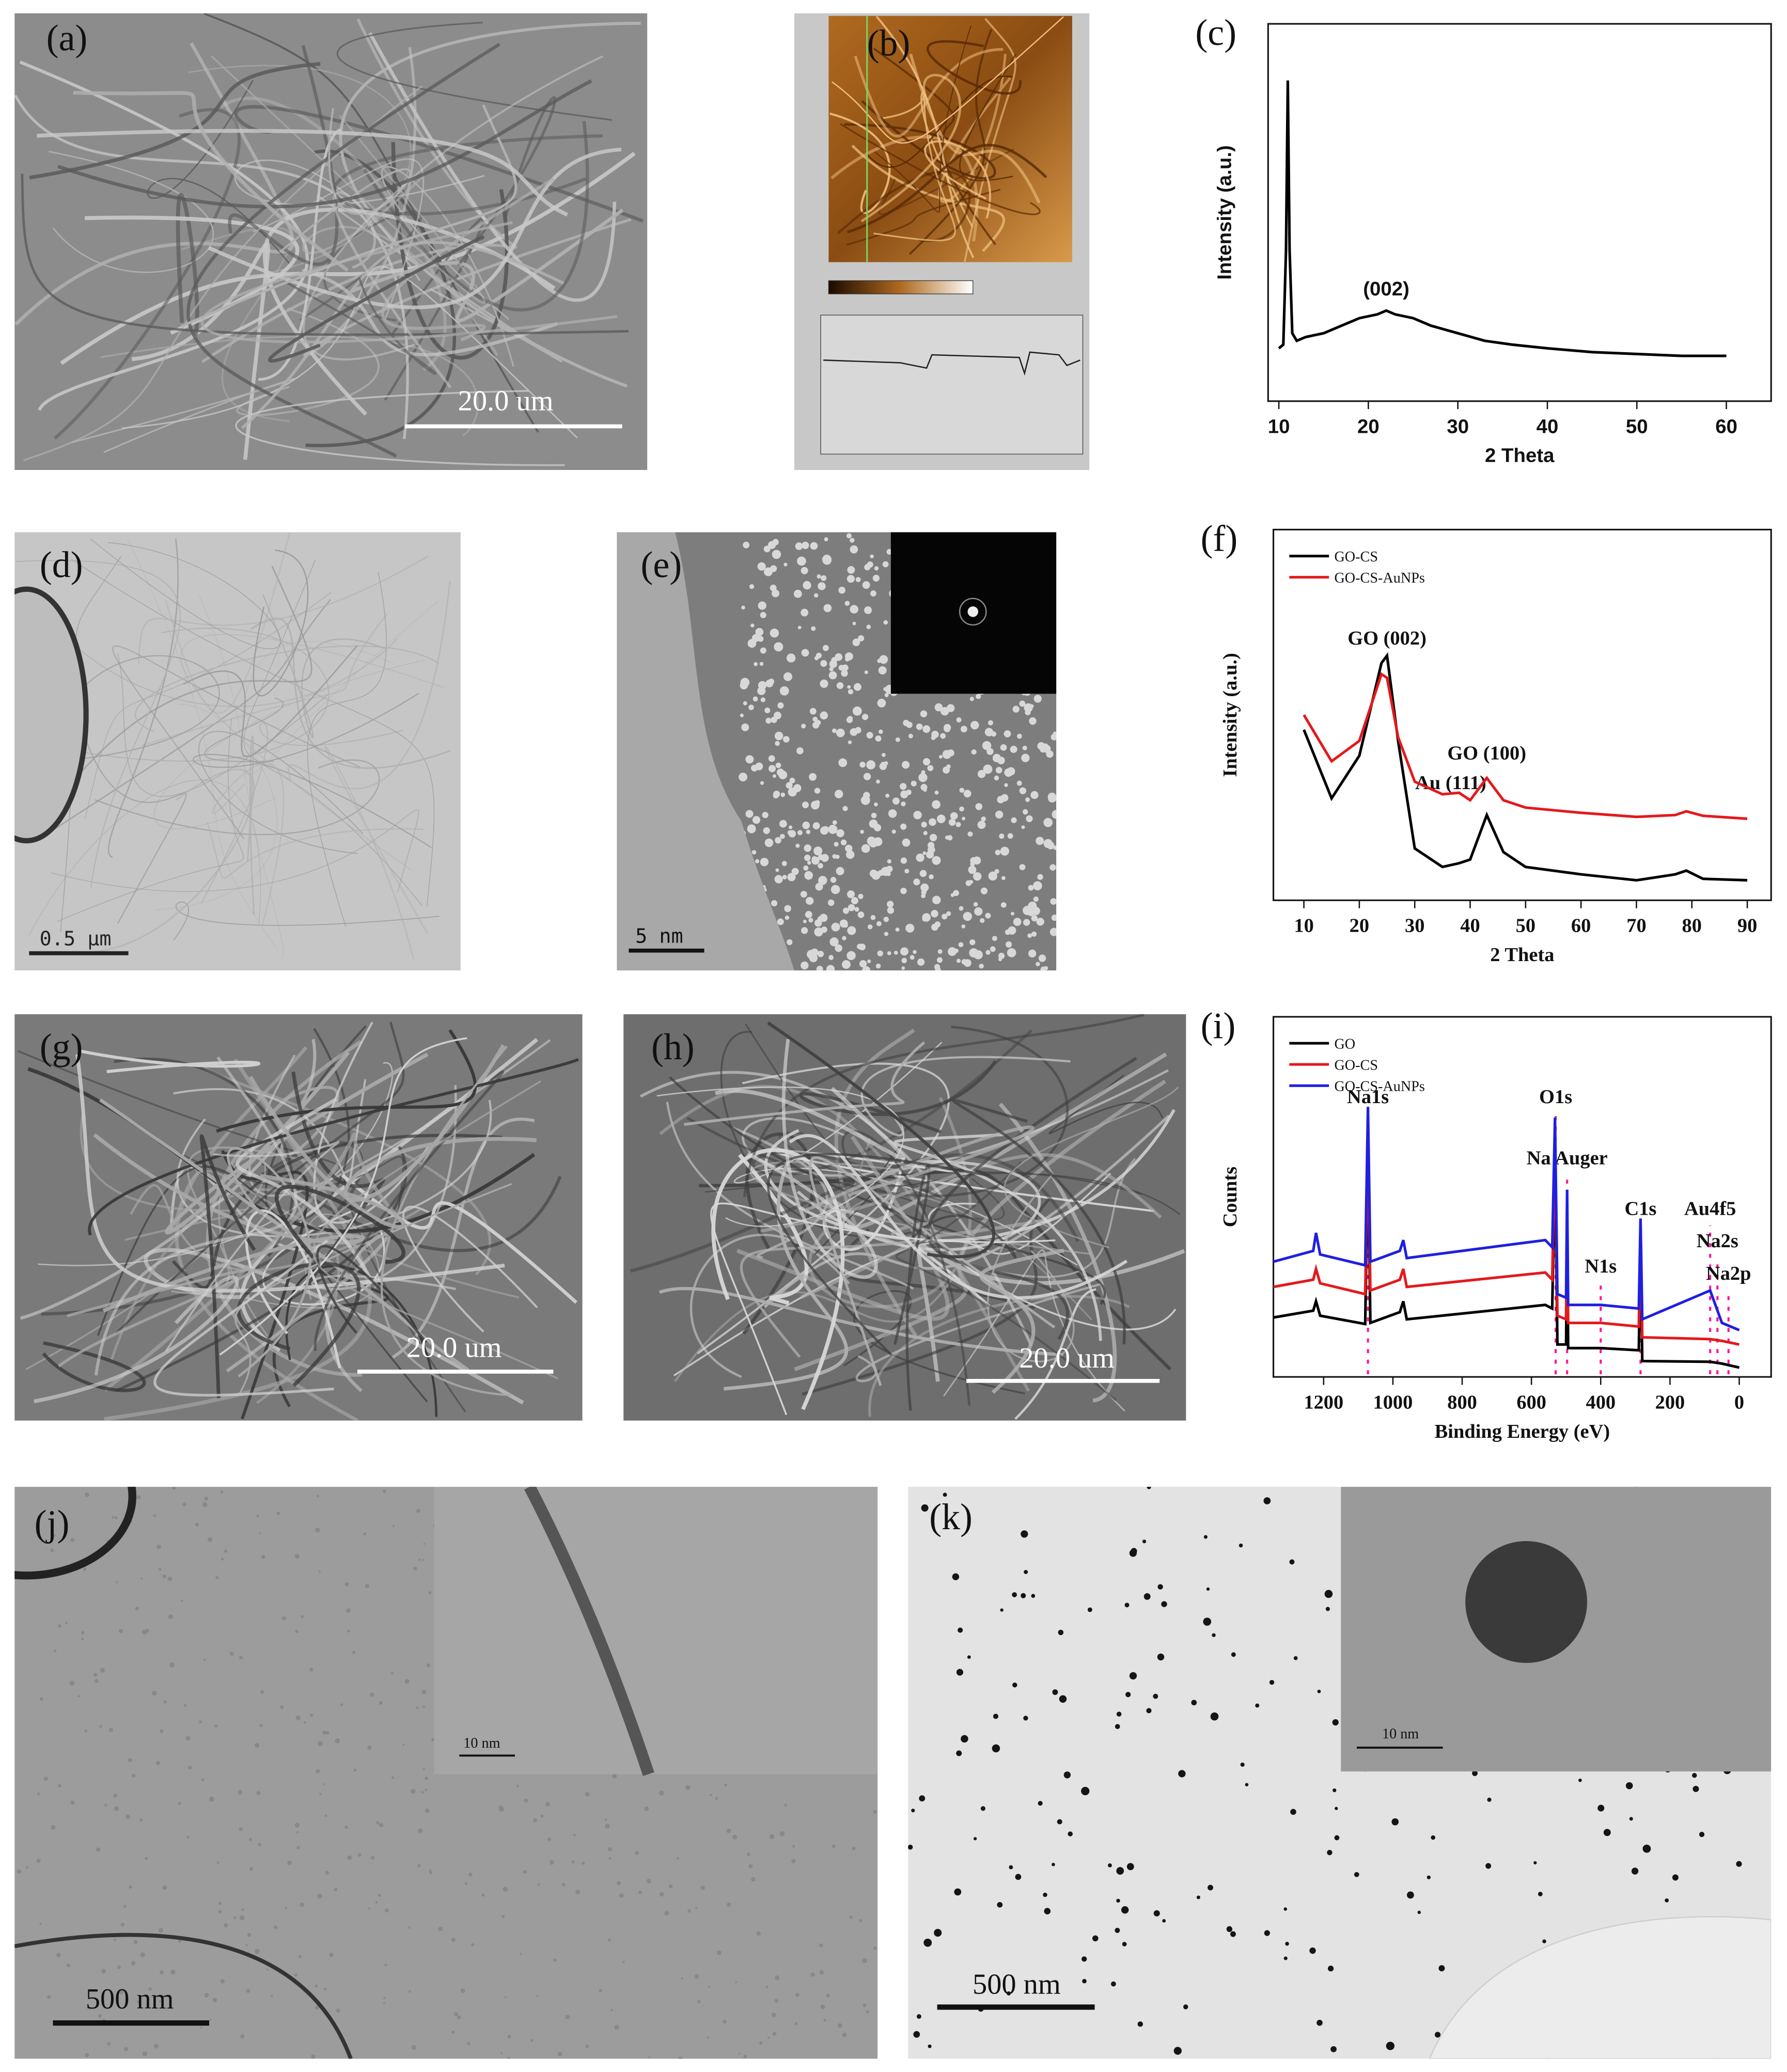 Image resolution: width=1787 pixels, height=2072 pixels. I want to click on y-axis-label: Counts, so click(1230, 1197).